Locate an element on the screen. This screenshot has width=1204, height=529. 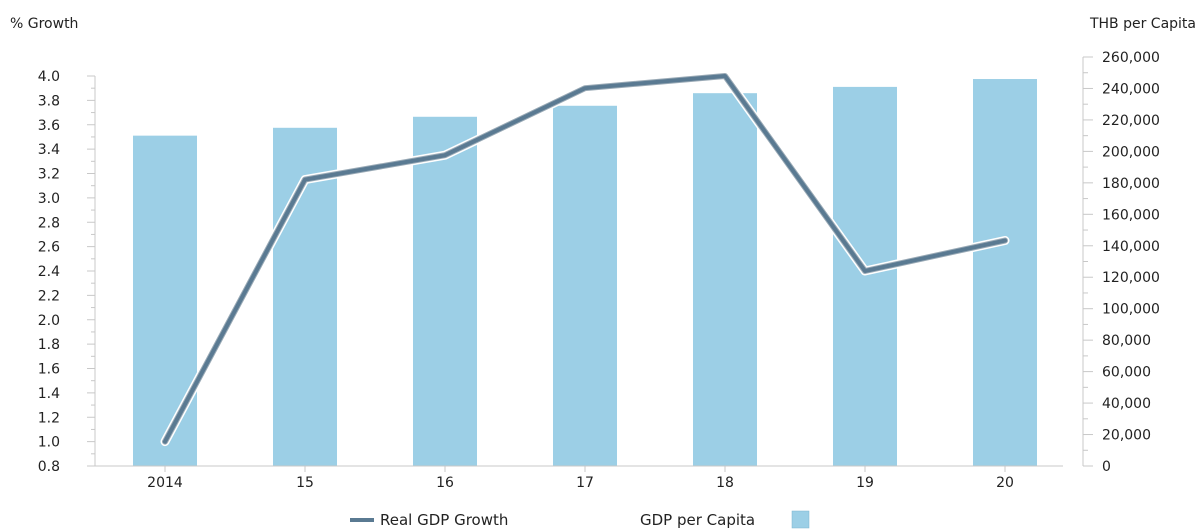
right-tick-label: 180,000 is located at coordinates (1131, 184).